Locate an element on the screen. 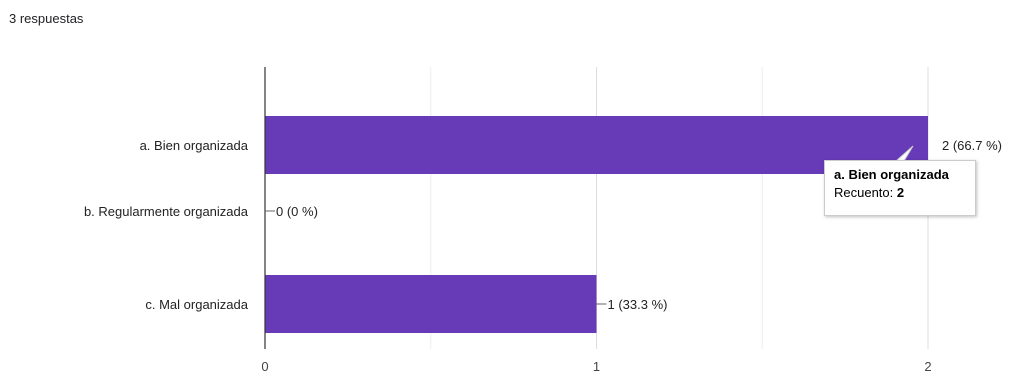 This screenshot has width=1019, height=375. category-label: c. Mal organizada is located at coordinates (196, 304).